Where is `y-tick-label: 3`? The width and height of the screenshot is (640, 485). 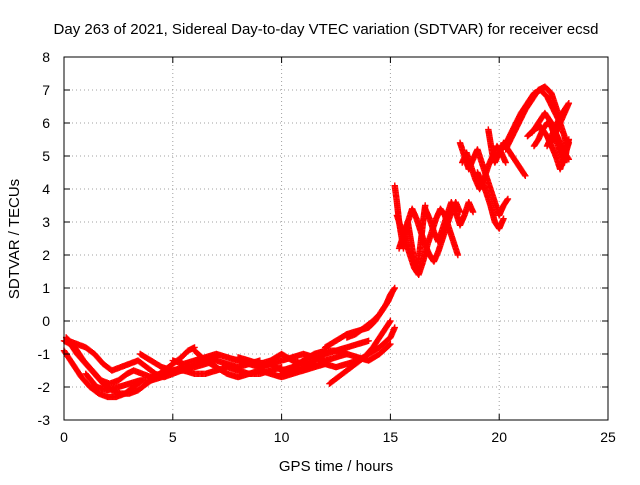 y-tick-label: 3 is located at coordinates (46, 222).